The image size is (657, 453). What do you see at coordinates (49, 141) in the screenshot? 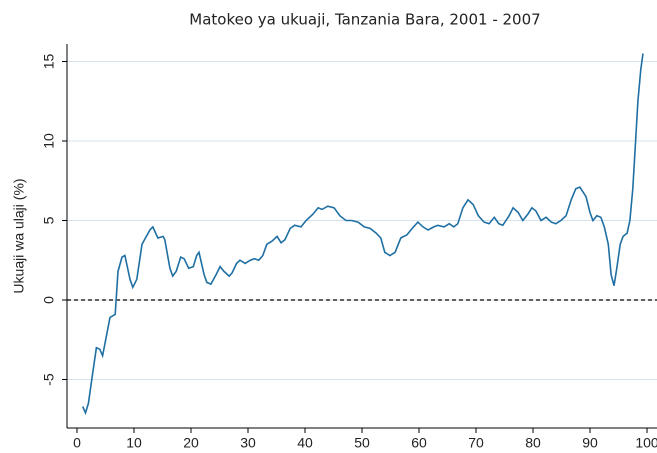
I see `y-tick-label: 10` at bounding box center [49, 141].